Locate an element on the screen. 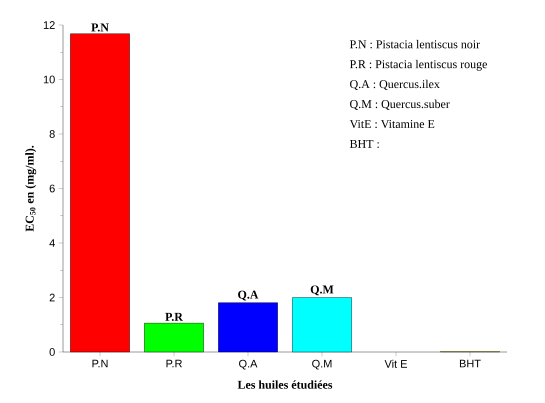  x-tick-label: Vit E is located at coordinates (395, 364).